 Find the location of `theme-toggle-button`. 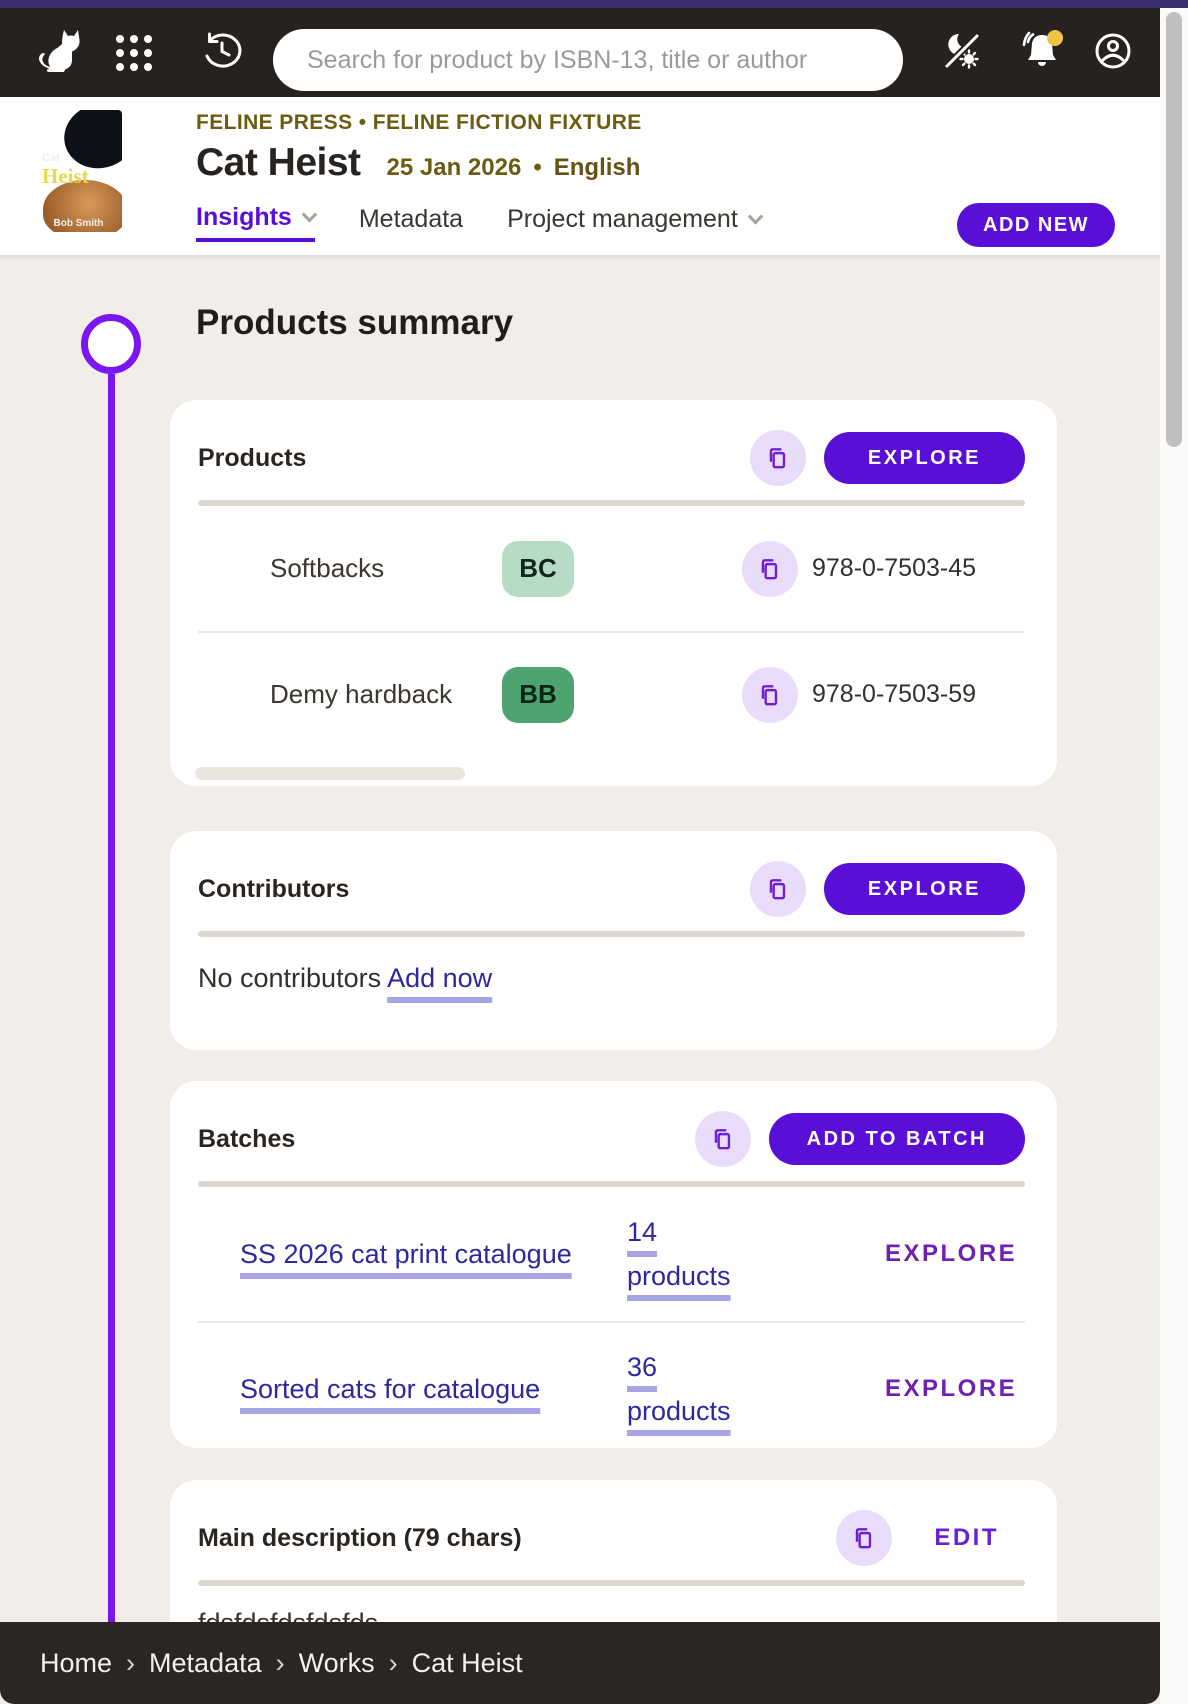

theme-toggle-button is located at coordinates (962, 52).